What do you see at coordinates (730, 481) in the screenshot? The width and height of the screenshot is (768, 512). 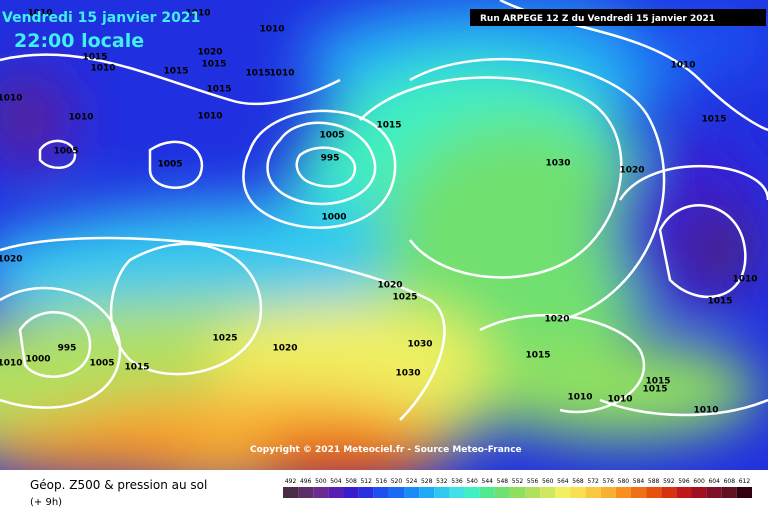 I see `scale-label: 608` at bounding box center [730, 481].